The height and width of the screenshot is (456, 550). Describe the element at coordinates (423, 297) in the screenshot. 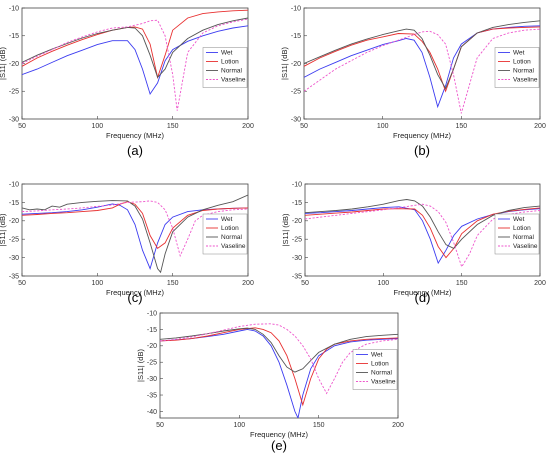

I see `panel-label: (d)` at that location.